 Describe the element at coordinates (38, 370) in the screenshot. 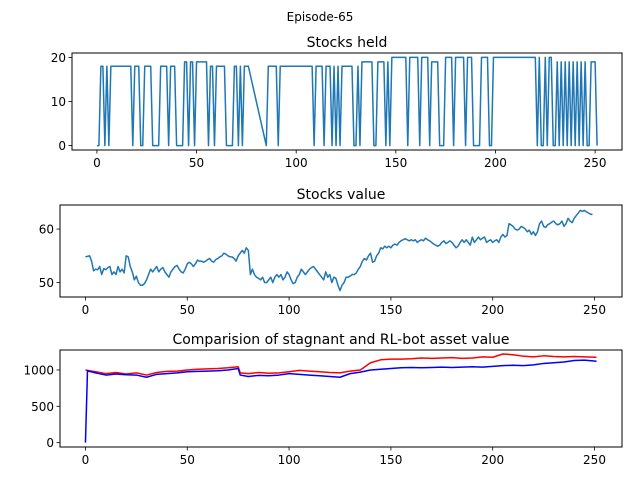

I see `y-tick-label: 1000` at that location.